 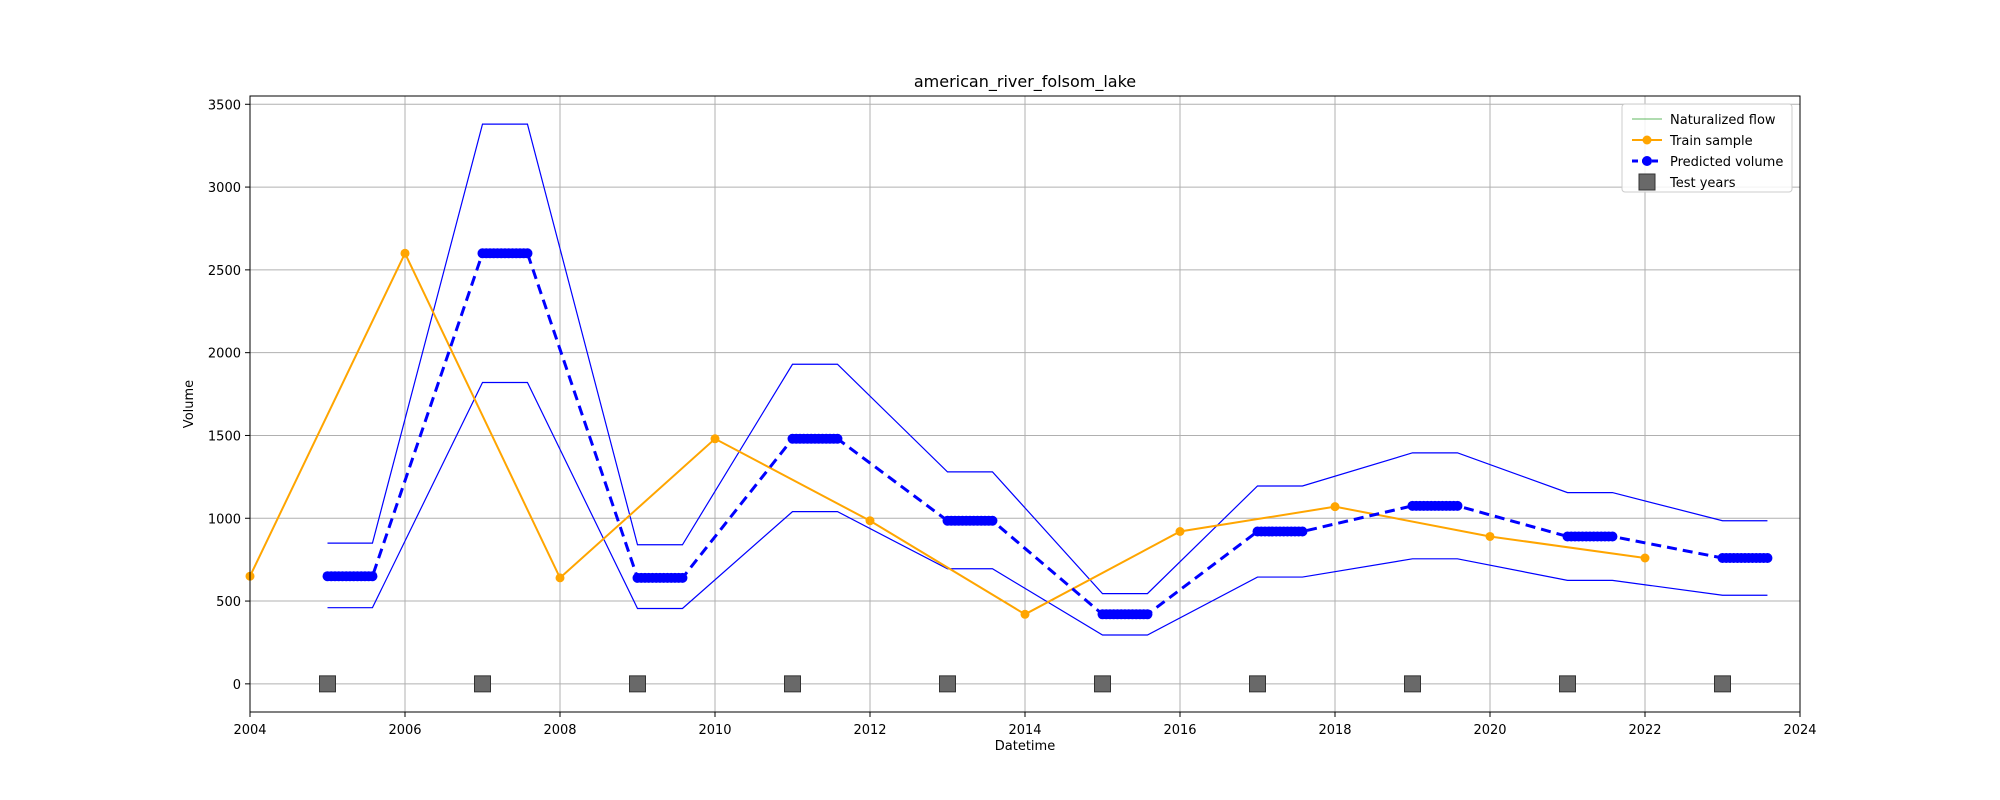 I want to click on x-tick-label: 2016, so click(x=1179, y=730).